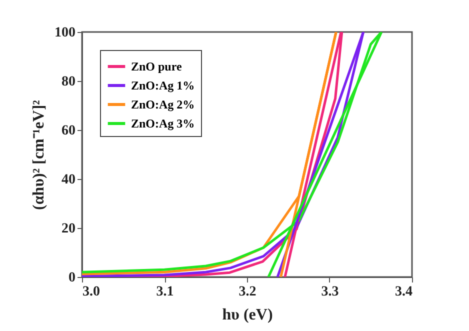  What do you see at coordinates (156, 67) in the screenshot?
I see `legend-label: ZnO pure` at bounding box center [156, 67].